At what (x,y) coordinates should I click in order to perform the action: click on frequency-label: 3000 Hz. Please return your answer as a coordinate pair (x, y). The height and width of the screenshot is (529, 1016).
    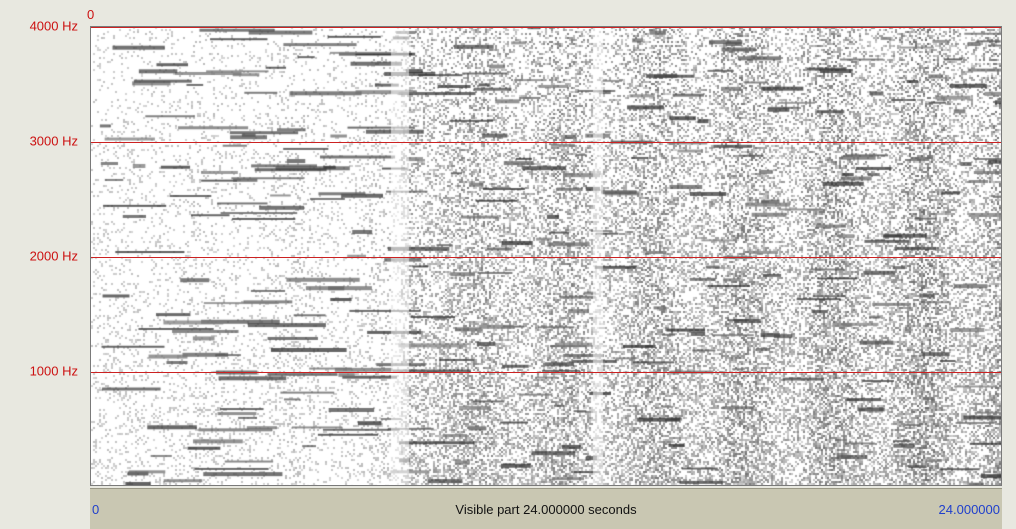
    Looking at the image, I should click on (53, 141).